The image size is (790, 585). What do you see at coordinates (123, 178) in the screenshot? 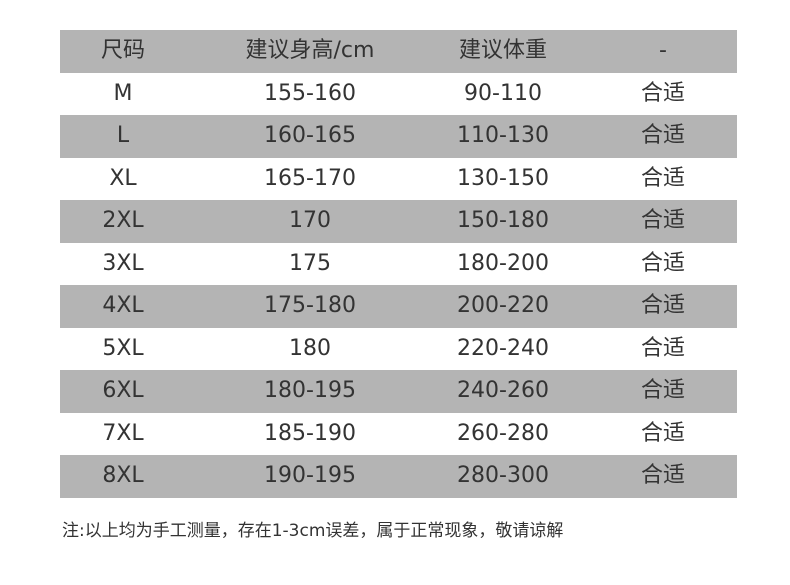
I see `cell-size: XL` at bounding box center [123, 178].